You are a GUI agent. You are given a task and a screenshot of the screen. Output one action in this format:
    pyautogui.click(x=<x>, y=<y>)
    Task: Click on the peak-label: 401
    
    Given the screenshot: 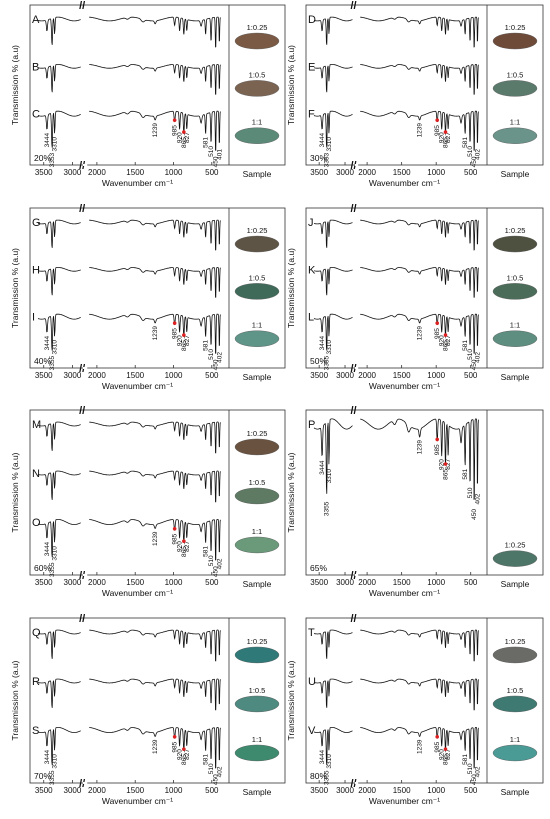 What is the action you would take?
    pyautogui.click(x=219, y=154)
    